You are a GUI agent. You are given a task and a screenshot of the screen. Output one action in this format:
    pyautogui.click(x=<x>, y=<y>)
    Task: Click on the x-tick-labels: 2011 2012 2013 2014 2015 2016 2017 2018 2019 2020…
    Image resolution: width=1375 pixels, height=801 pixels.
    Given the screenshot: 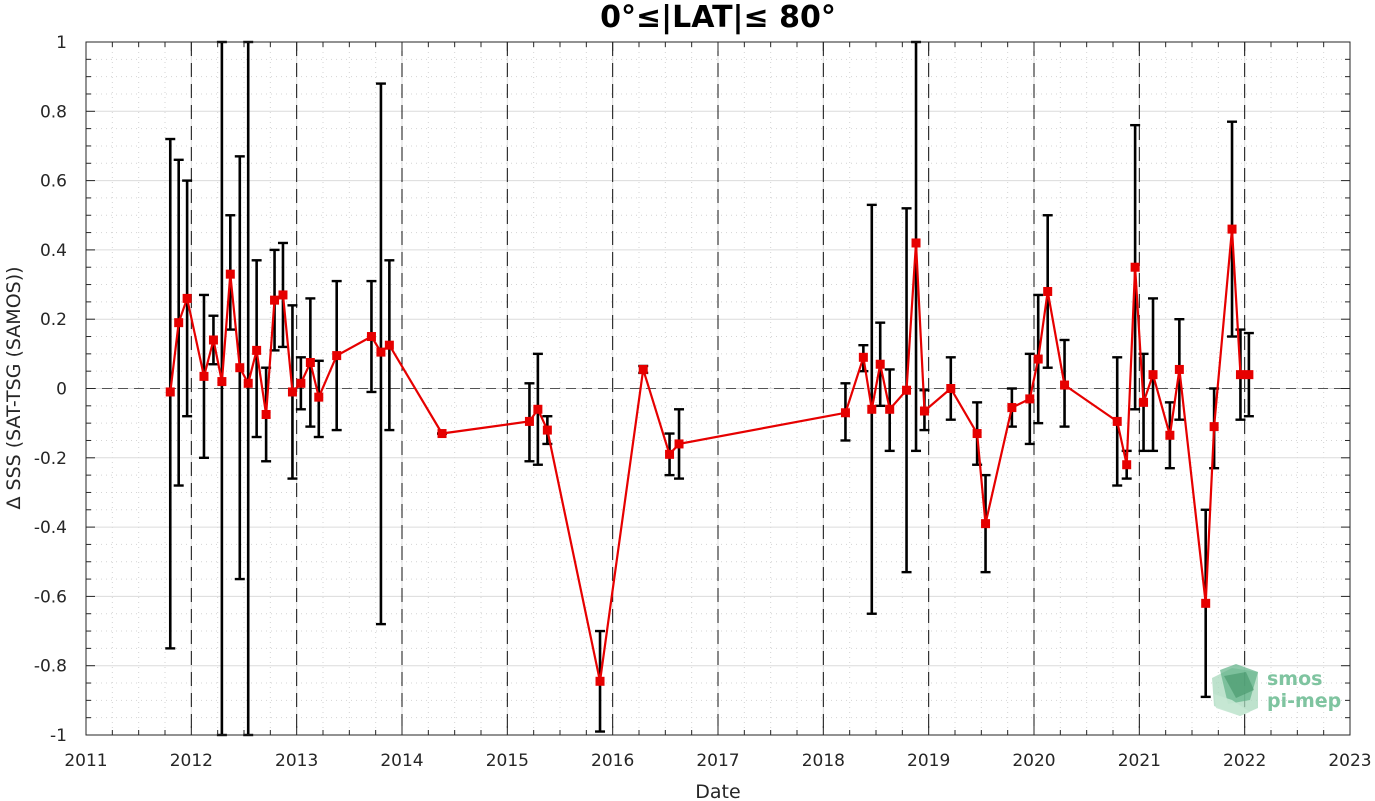 What is the action you would take?
    pyautogui.click(x=717, y=761)
    